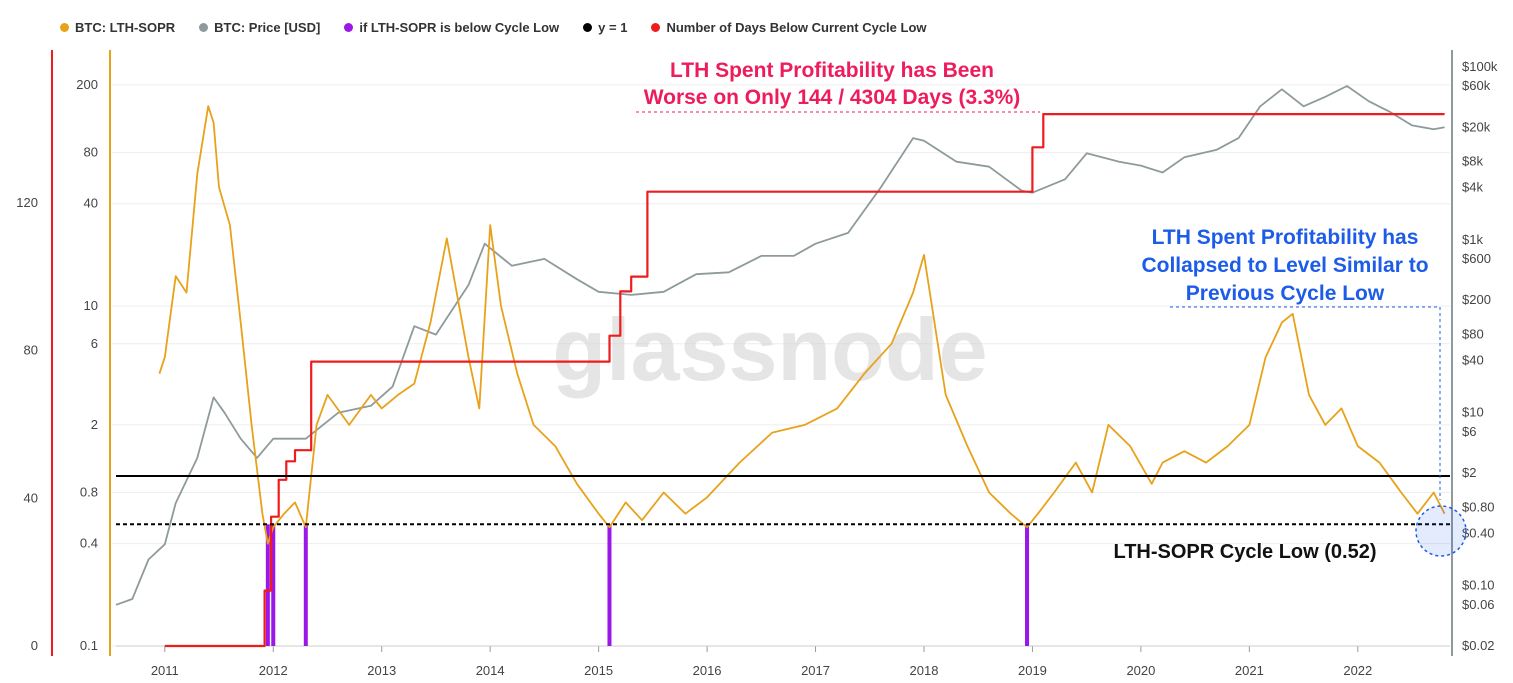 This screenshot has height=683, width=1513. Describe the element at coordinates (1284, 265) in the screenshot. I see `blue-annotation-line2: Collapsed to Level Similar to` at that location.